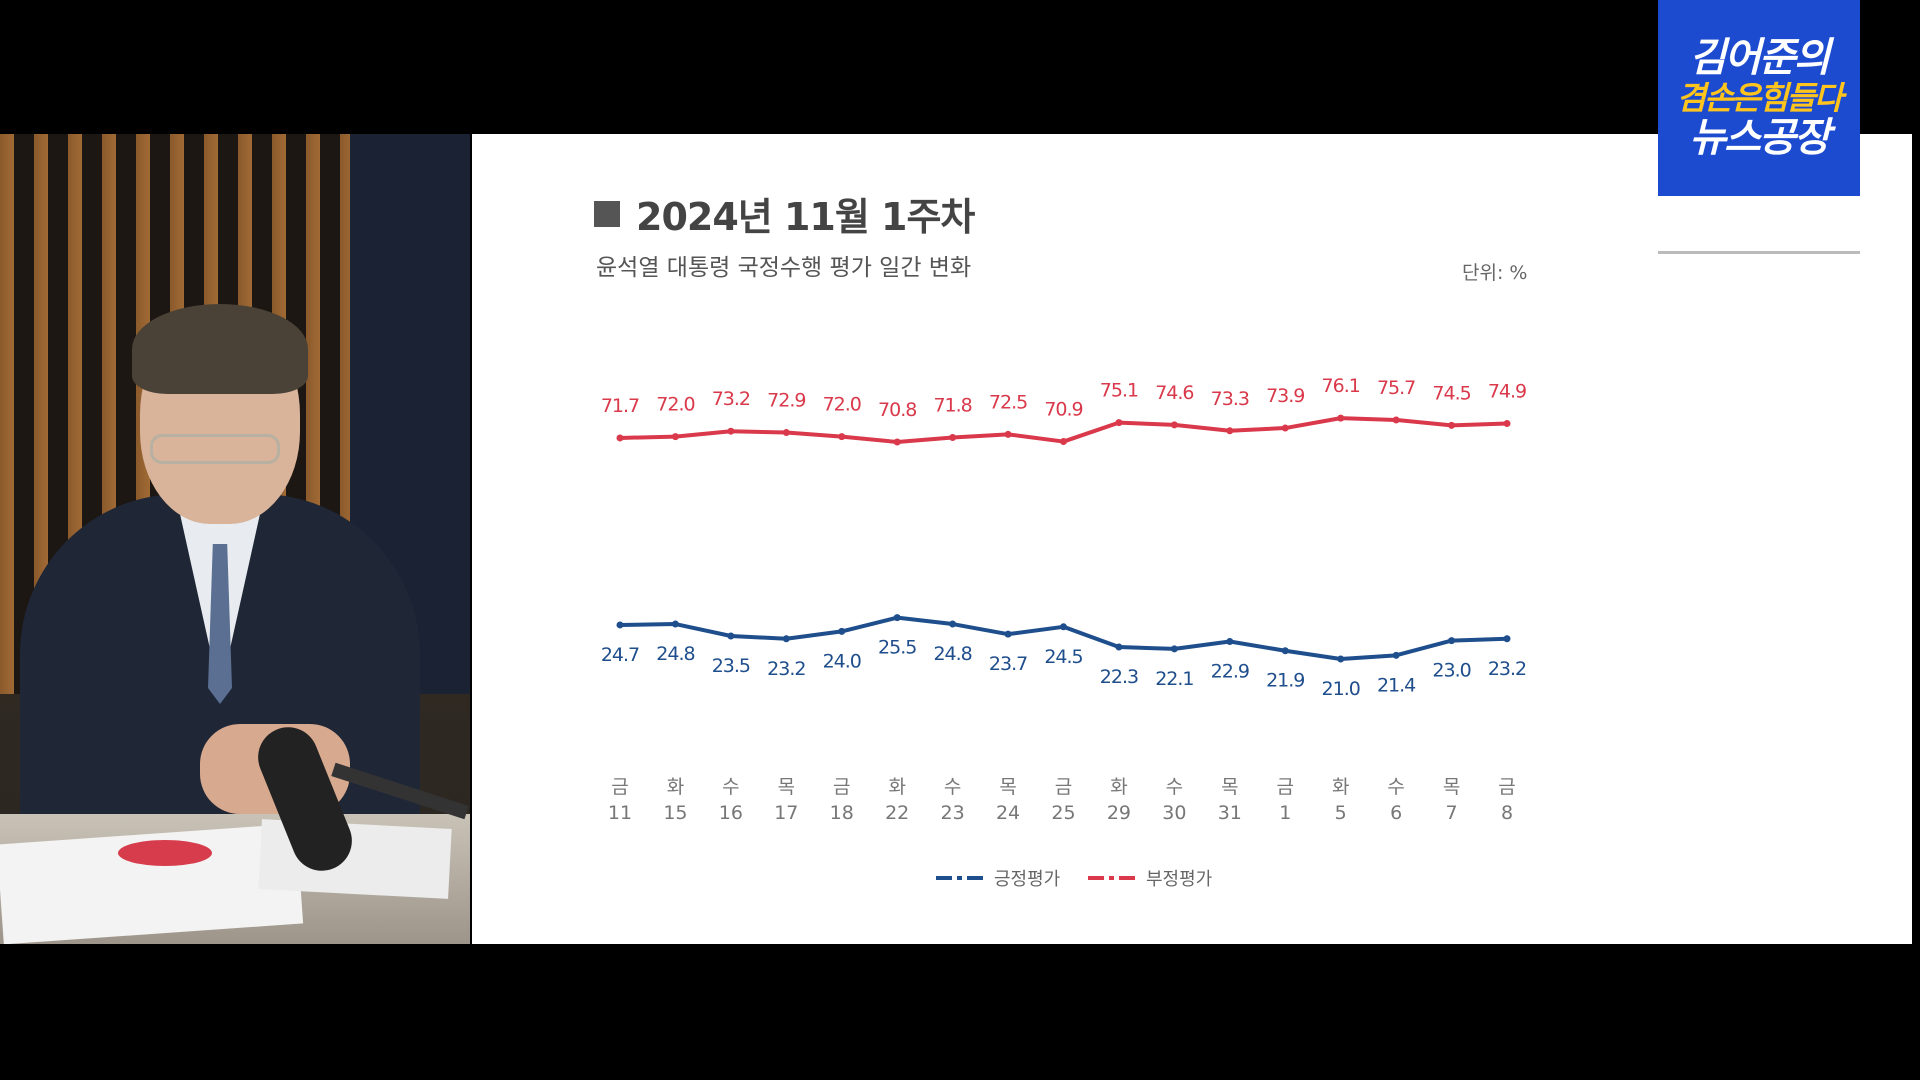 The image size is (1920, 1080). Describe the element at coordinates (1341, 386) in the screenshot. I see `data-label-negative: 76.1` at that location.